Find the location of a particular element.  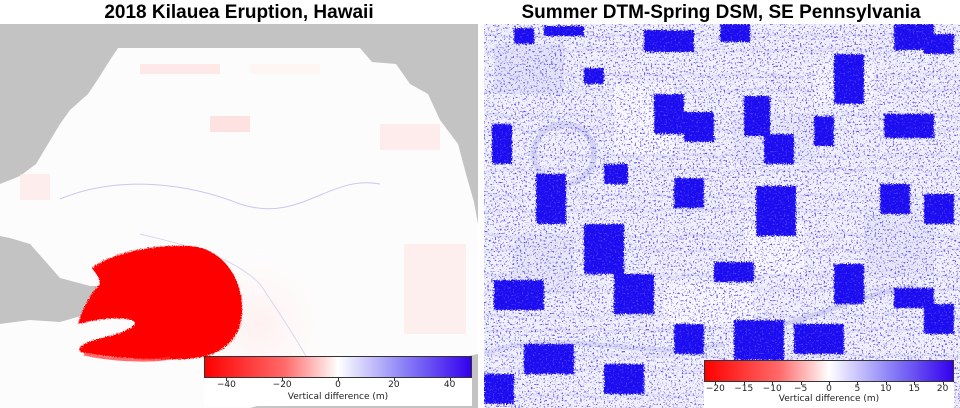

kilauea-colorbar-label: Vertical difference (m) is located at coordinates (338, 397).